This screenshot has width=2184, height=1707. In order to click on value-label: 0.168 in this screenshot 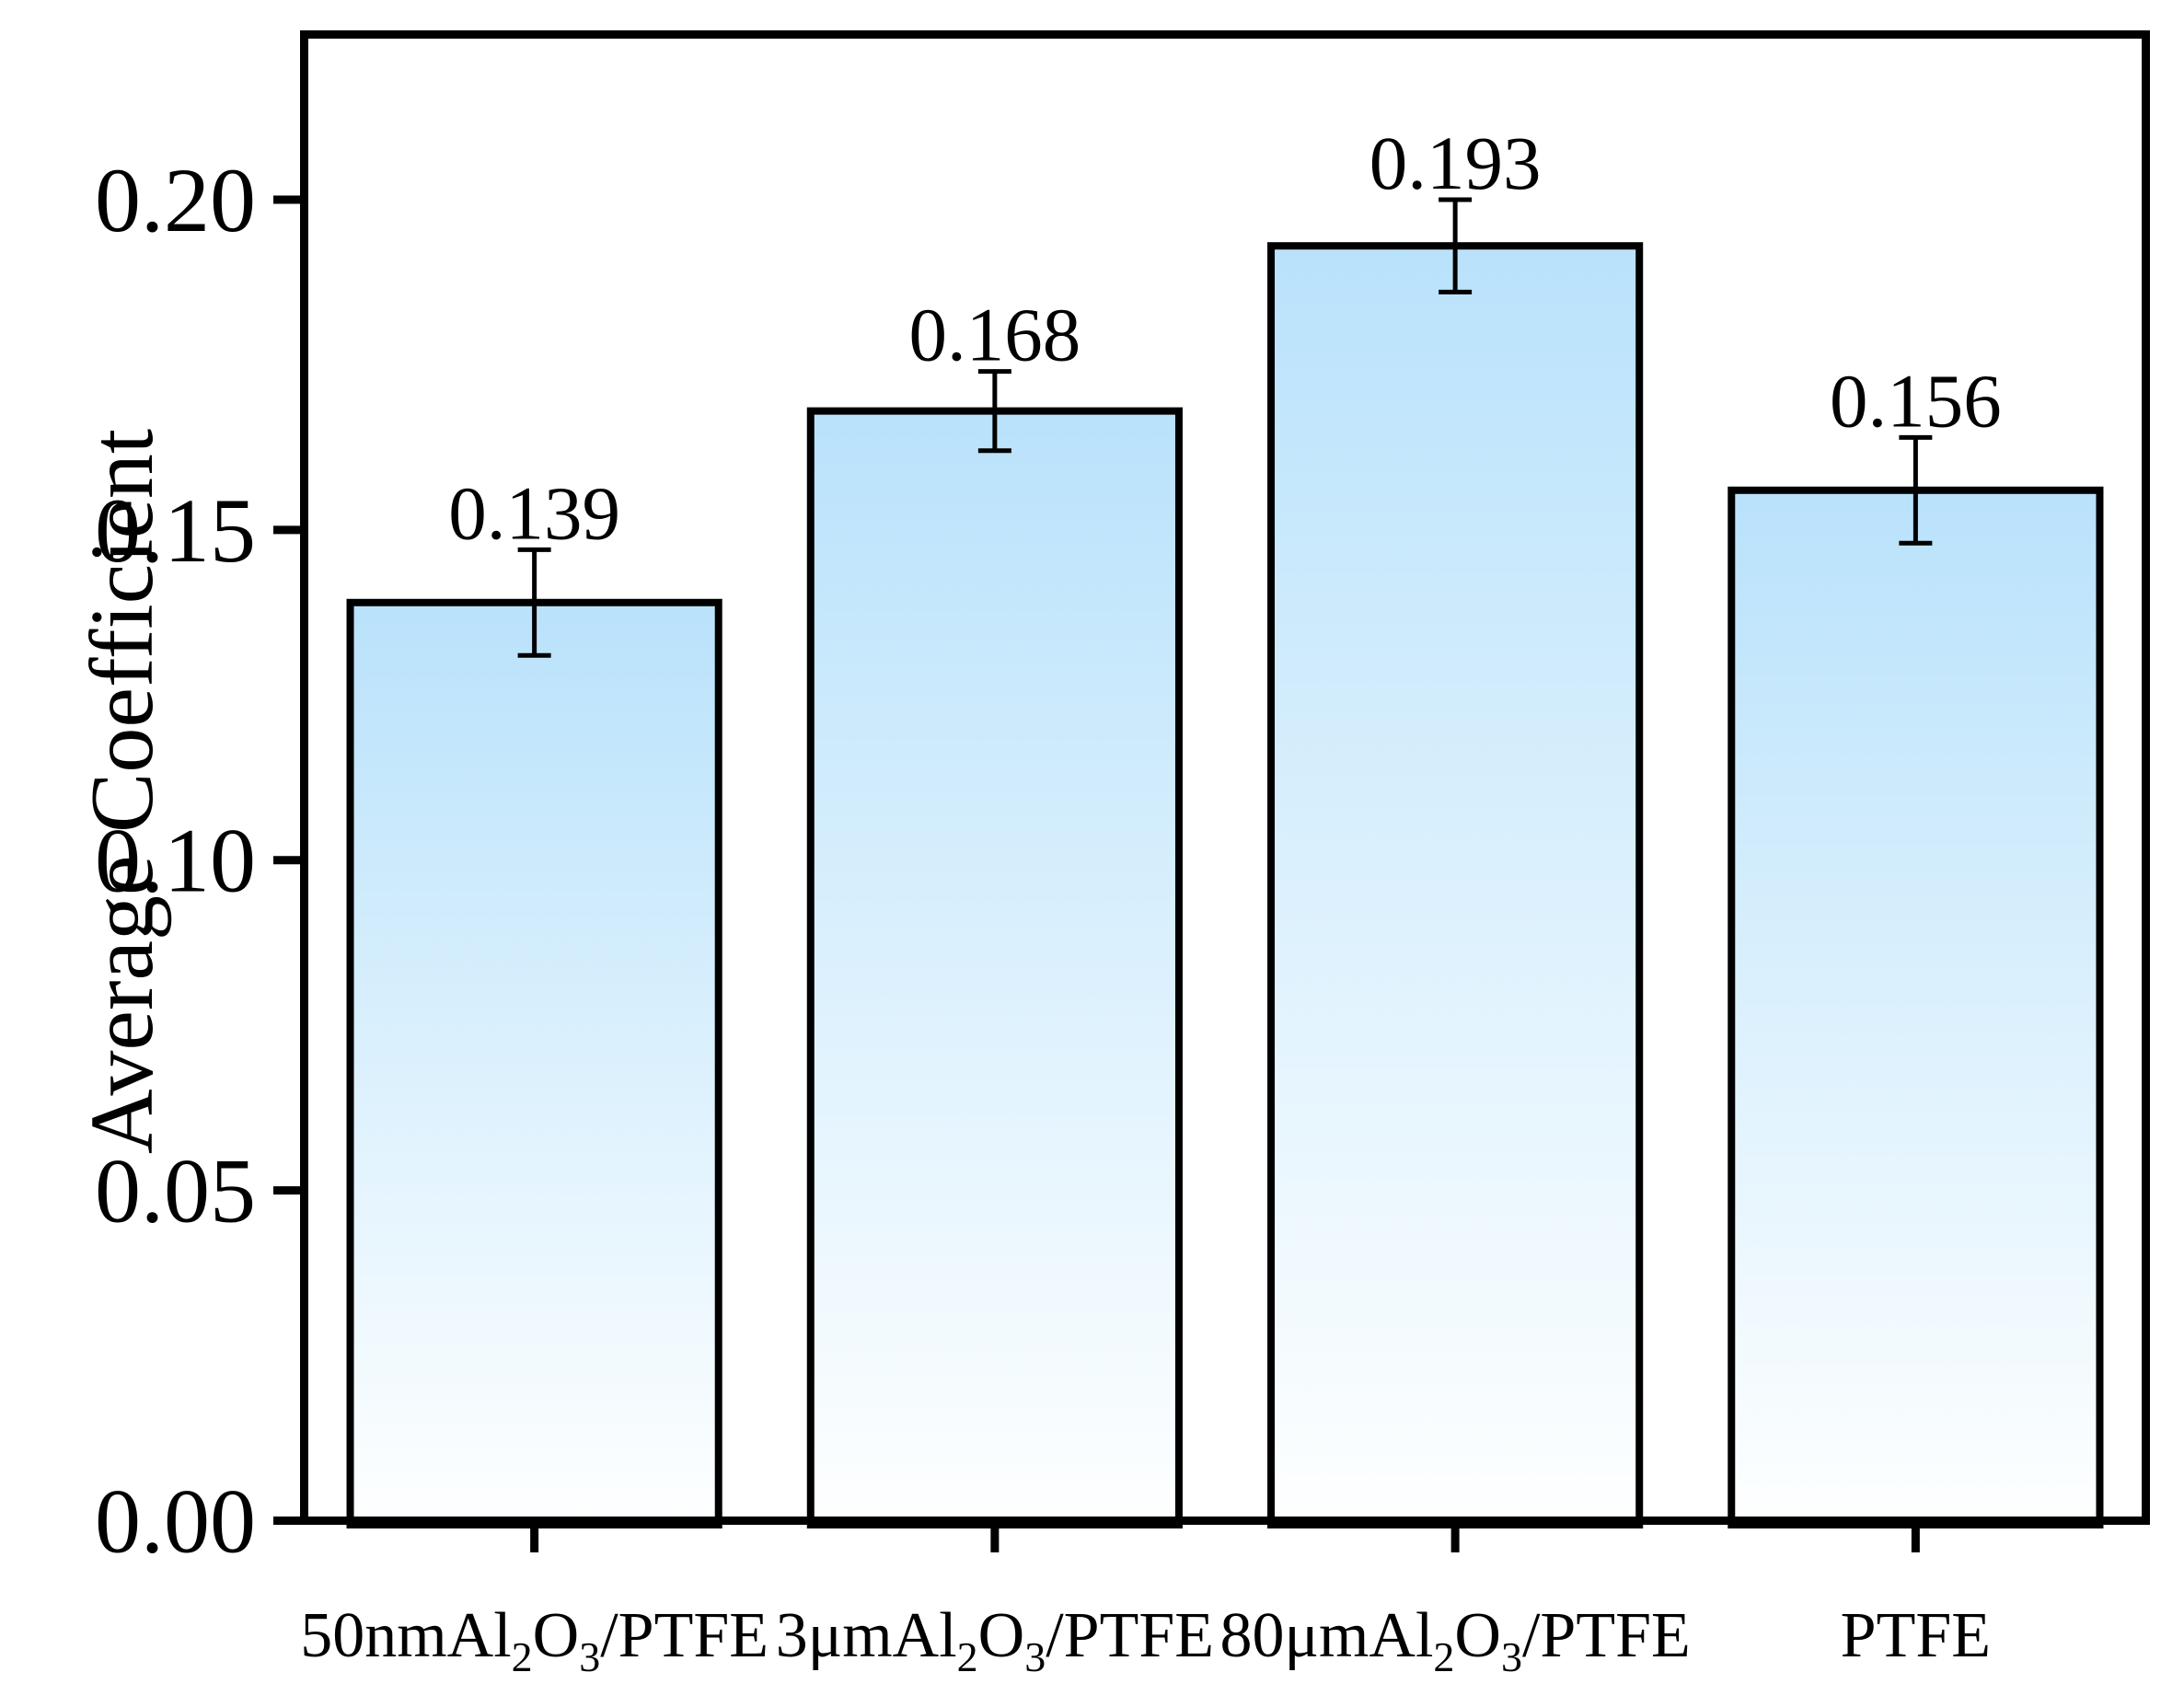, I will do `click(995, 335)`.